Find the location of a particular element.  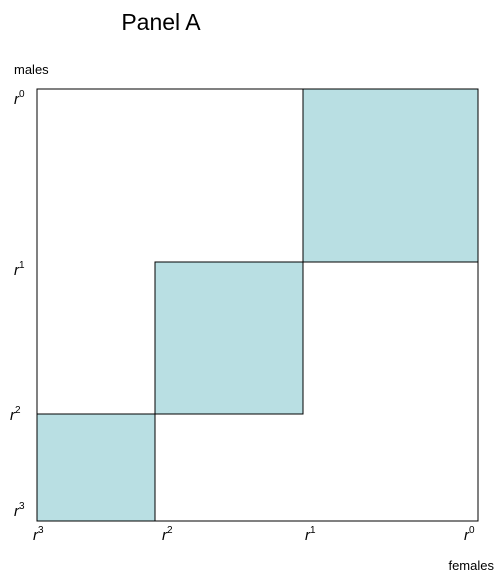

x-tick-label: r0 is located at coordinates (469, 534).